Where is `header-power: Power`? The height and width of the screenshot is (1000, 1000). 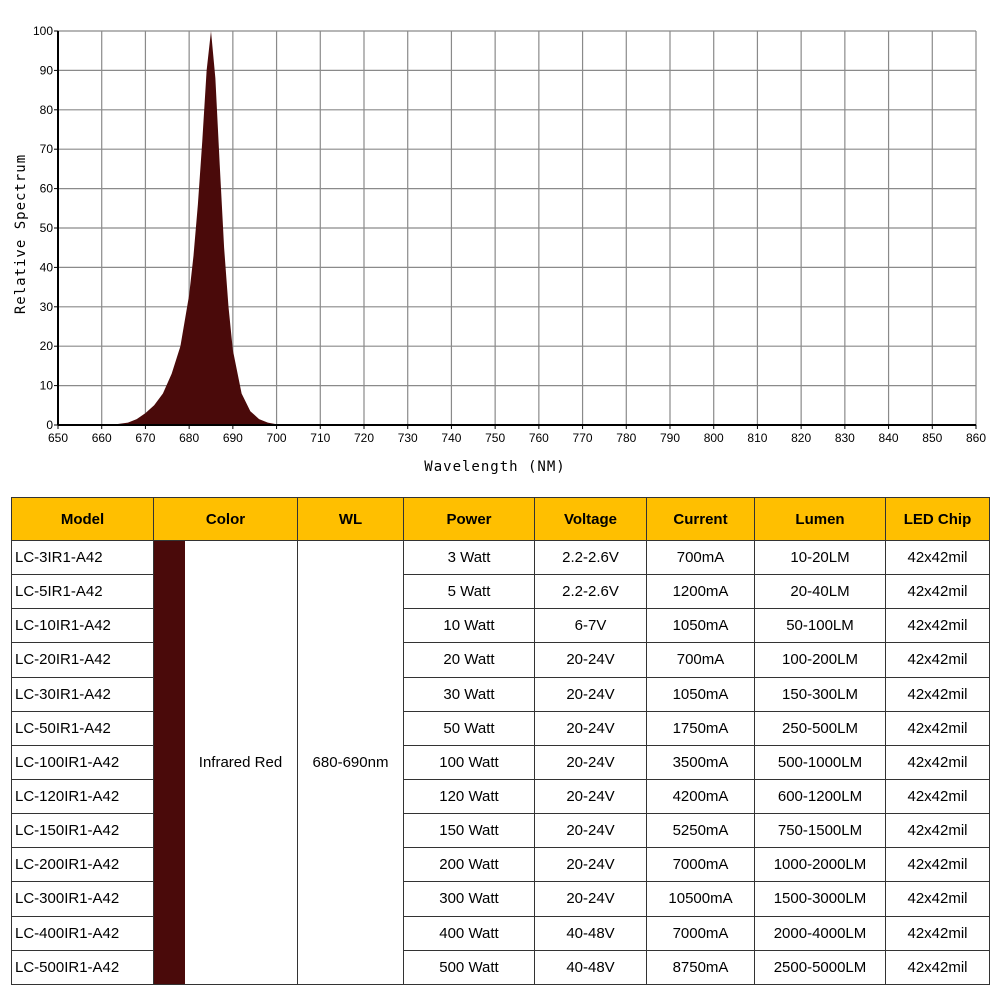 header-power: Power is located at coordinates (469, 519).